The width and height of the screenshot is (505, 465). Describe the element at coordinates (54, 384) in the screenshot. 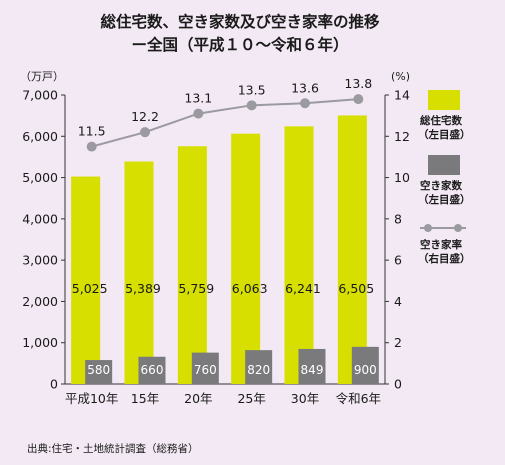

I see `y-left-tick-label: 0` at that location.